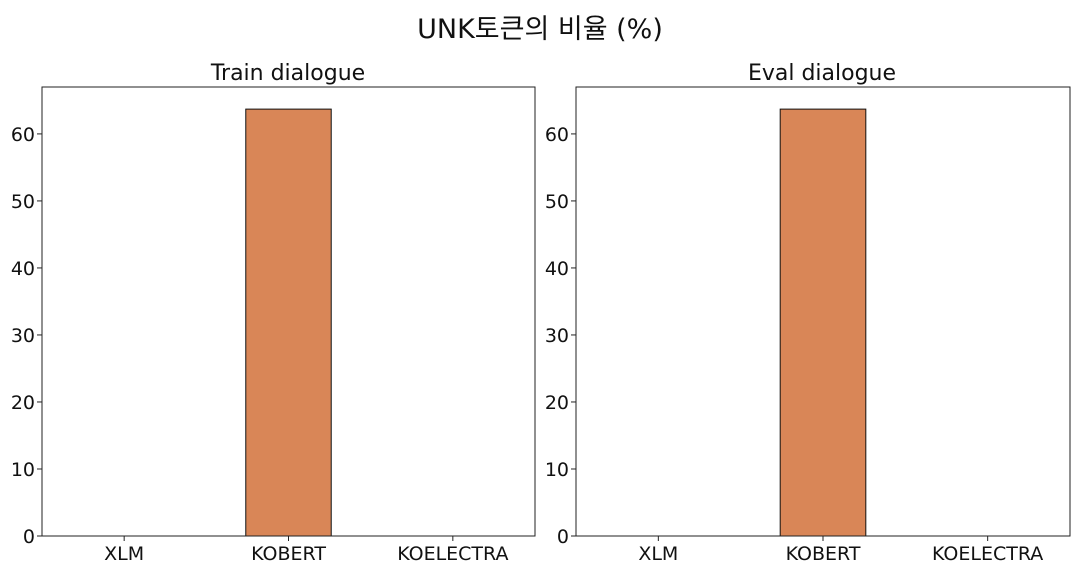 The image size is (1080, 576). Describe the element at coordinates (287, 73) in the screenshot. I see `panel-title: Train dialogue` at that location.